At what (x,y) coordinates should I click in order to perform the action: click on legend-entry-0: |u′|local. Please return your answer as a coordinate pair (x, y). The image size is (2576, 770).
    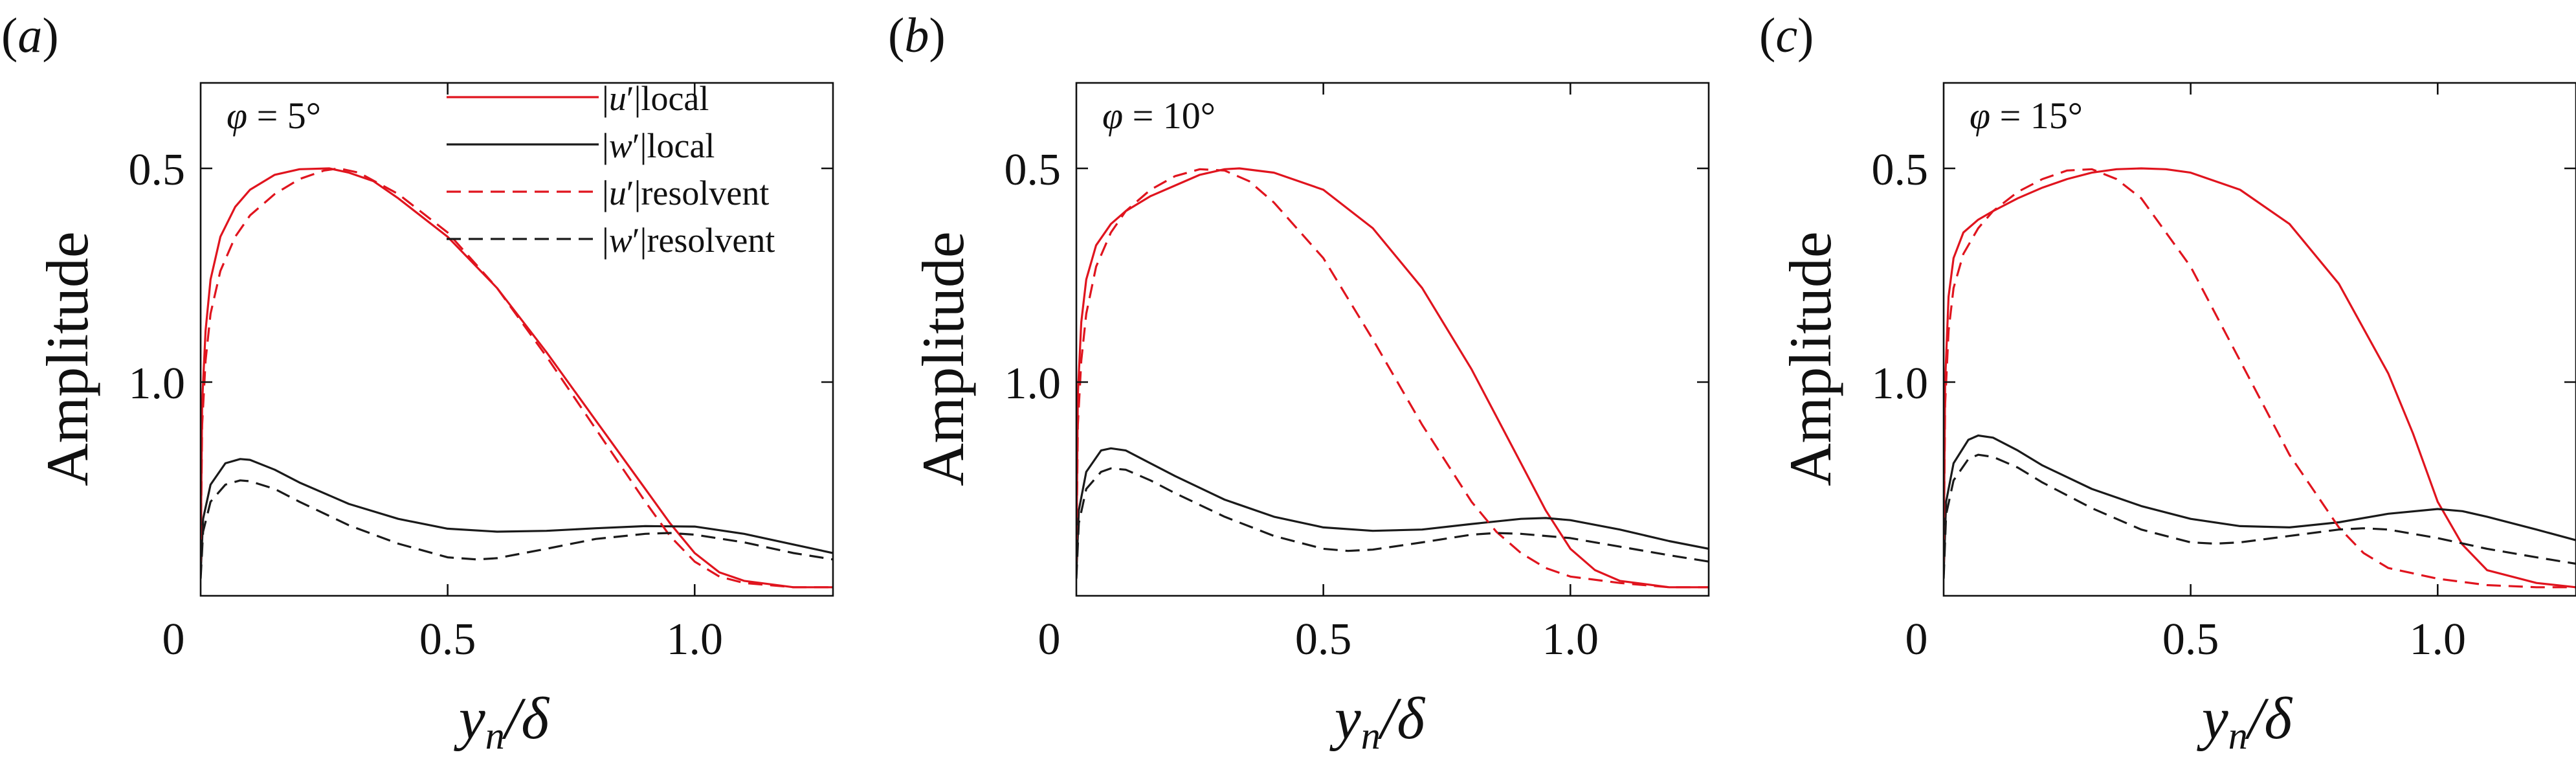
    Looking at the image, I should click on (655, 98).